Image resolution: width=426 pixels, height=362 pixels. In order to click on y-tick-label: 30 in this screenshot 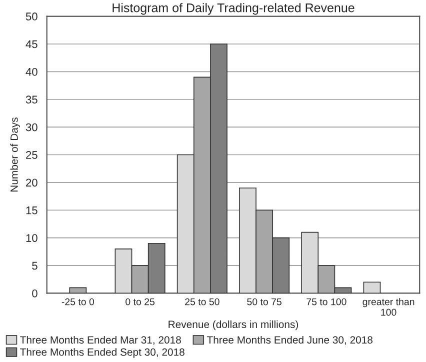, I will do `click(32, 127)`.